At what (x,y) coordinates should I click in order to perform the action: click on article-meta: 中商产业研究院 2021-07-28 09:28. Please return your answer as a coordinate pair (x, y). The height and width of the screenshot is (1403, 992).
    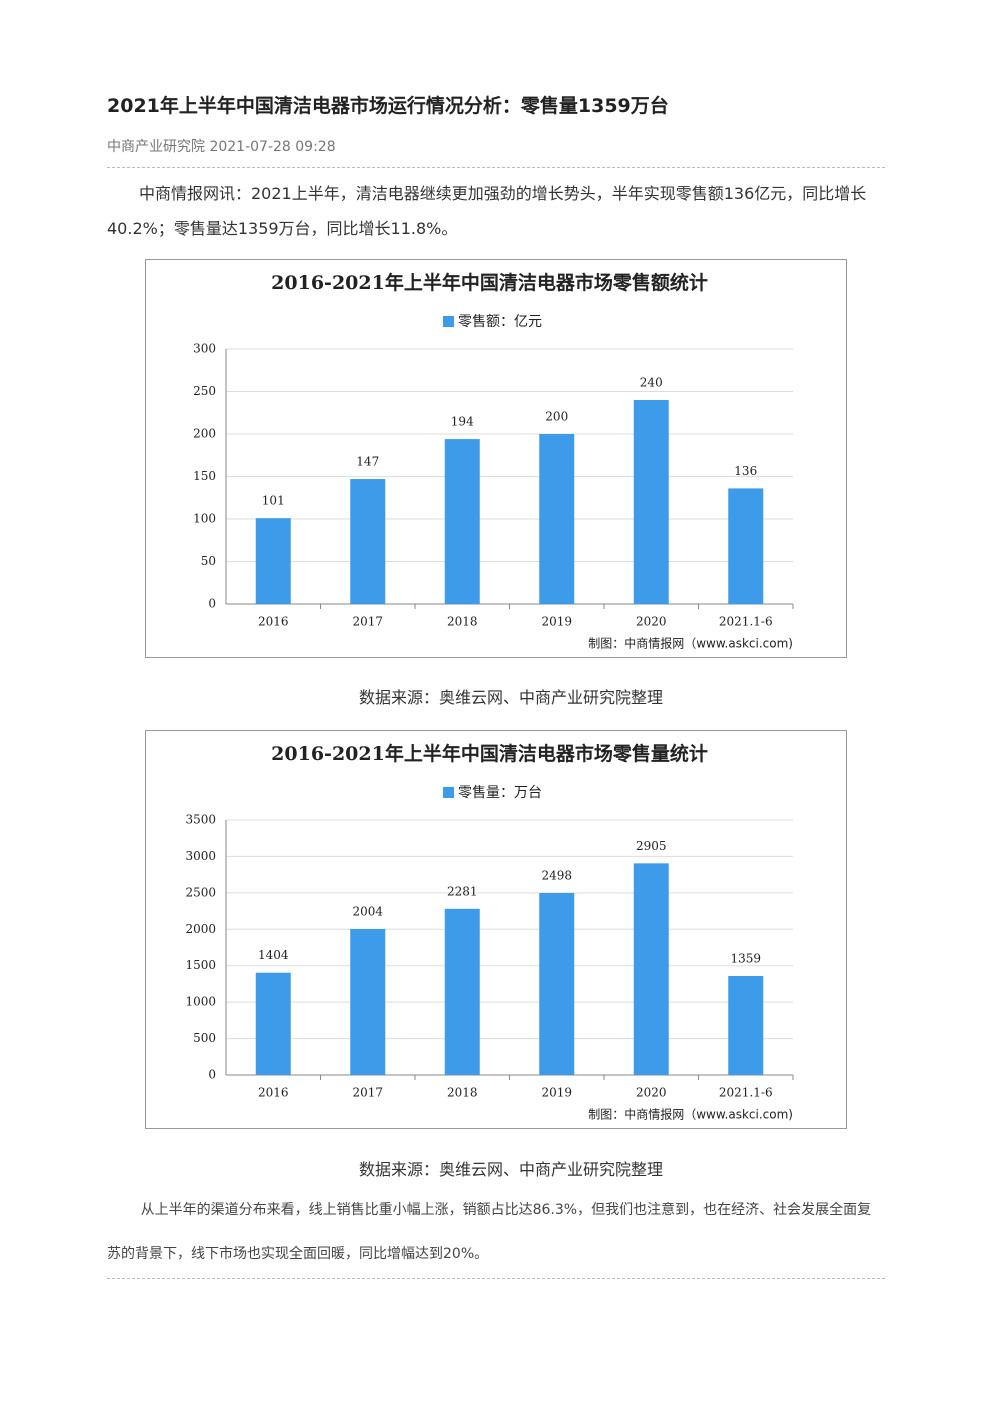
    Looking at the image, I should click on (221, 147).